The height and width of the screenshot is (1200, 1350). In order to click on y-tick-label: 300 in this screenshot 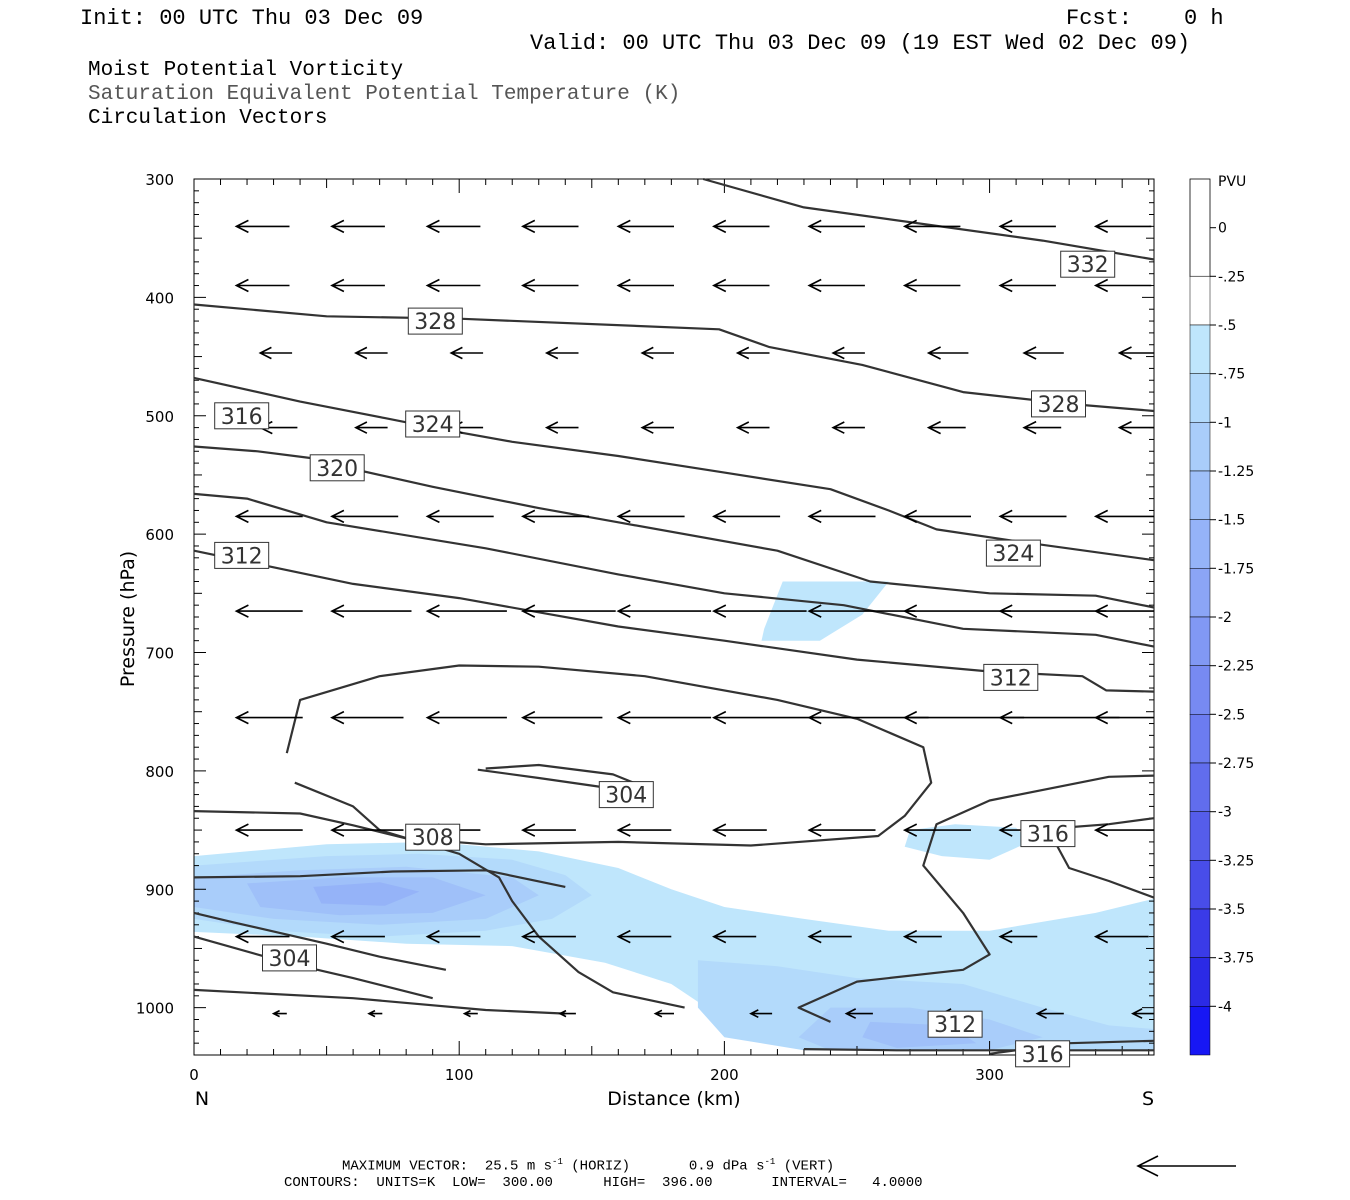, I will do `click(159, 180)`.